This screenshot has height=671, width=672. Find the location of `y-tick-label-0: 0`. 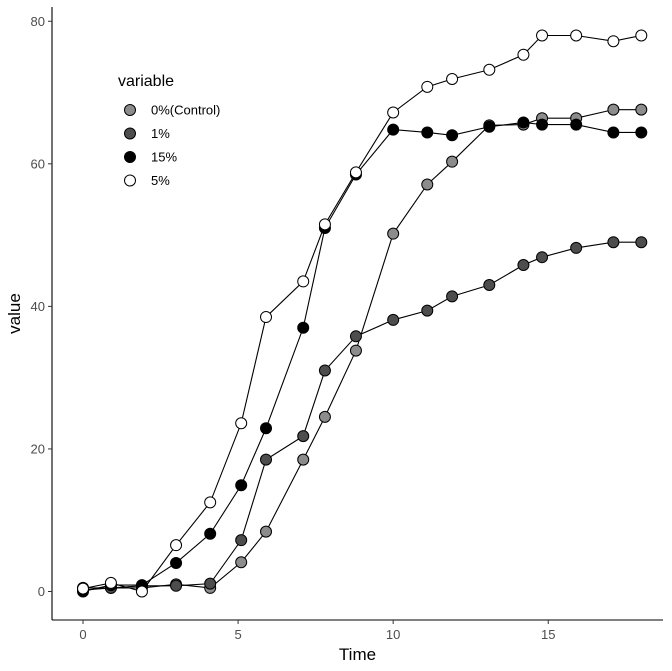

y-tick-label-0: 0 is located at coordinates (41, 591).